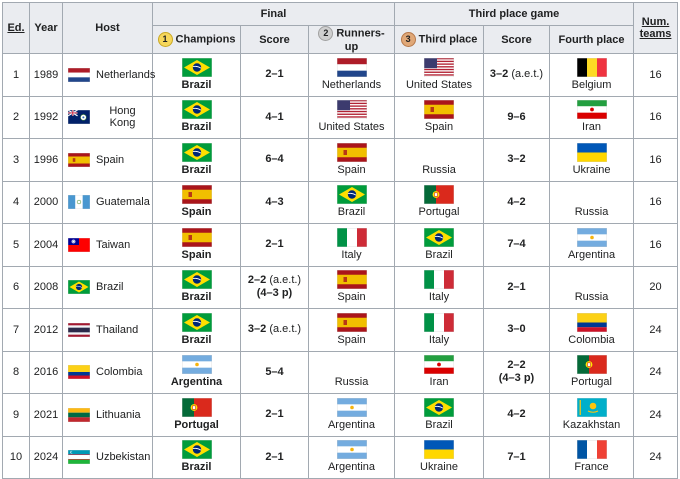  I want to click on year-cell: 1996, so click(46, 160).